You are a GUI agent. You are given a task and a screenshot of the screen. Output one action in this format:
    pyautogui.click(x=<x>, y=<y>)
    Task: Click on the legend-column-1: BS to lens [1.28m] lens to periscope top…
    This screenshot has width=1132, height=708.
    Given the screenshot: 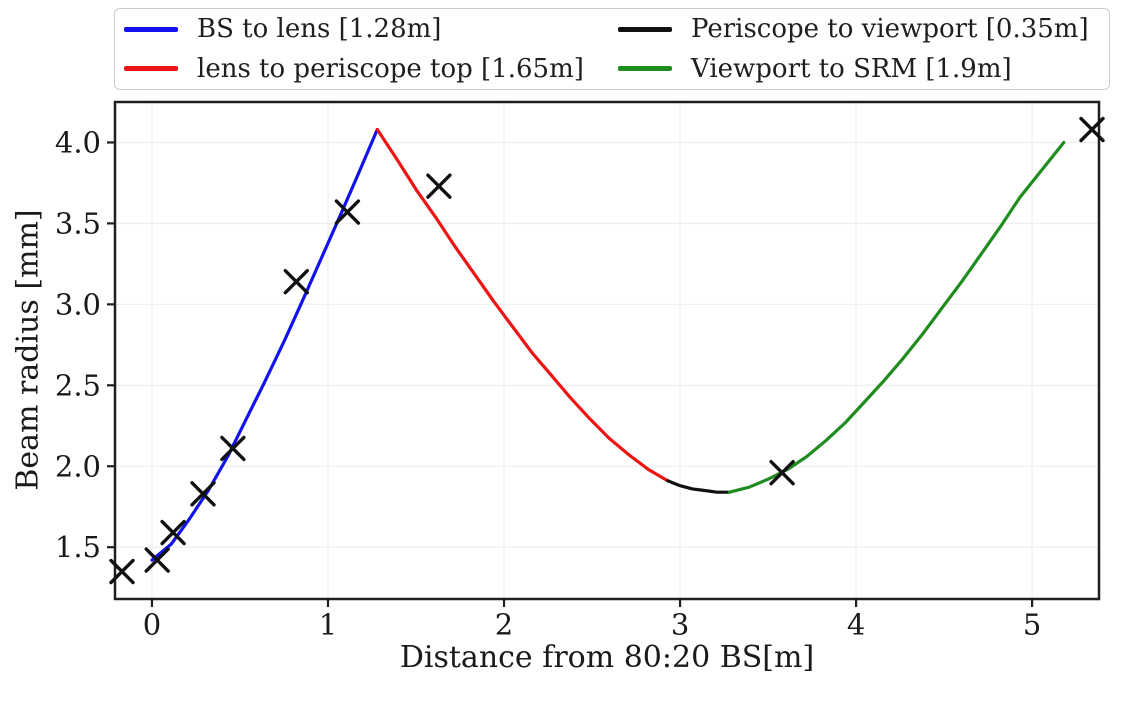 What is the action you would take?
    pyautogui.click(x=371, y=49)
    